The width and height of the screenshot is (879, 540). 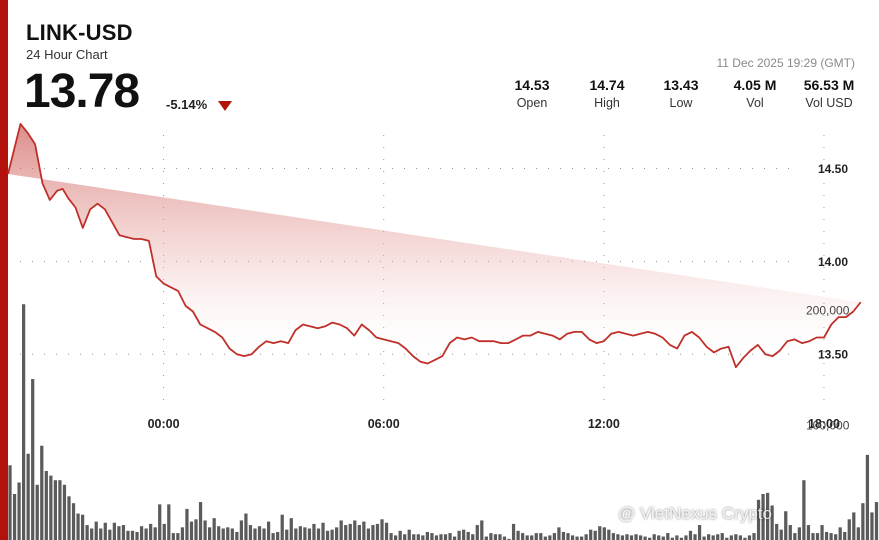 I want to click on watermark: @ VietNexus Crypto, so click(x=695, y=513).